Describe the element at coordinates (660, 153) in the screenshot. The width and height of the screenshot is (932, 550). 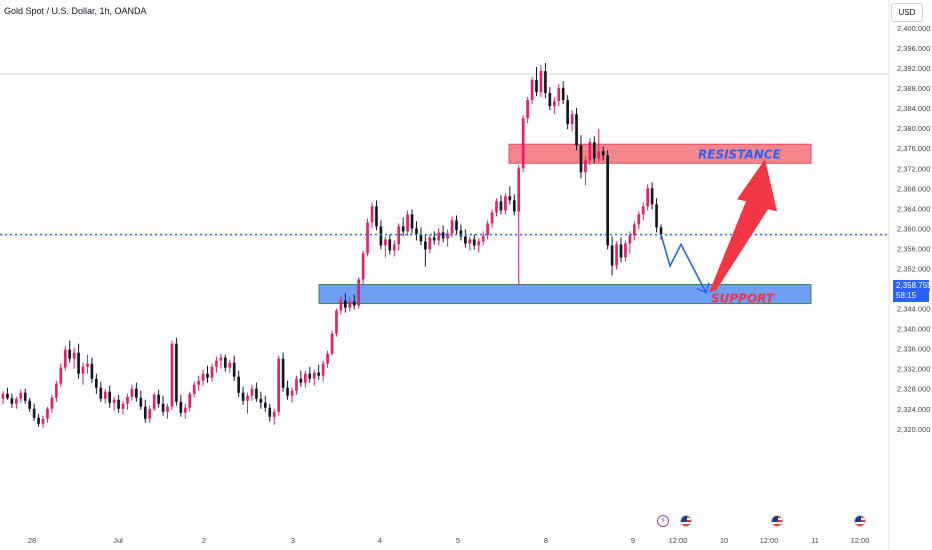
I see `resistance-zone` at that location.